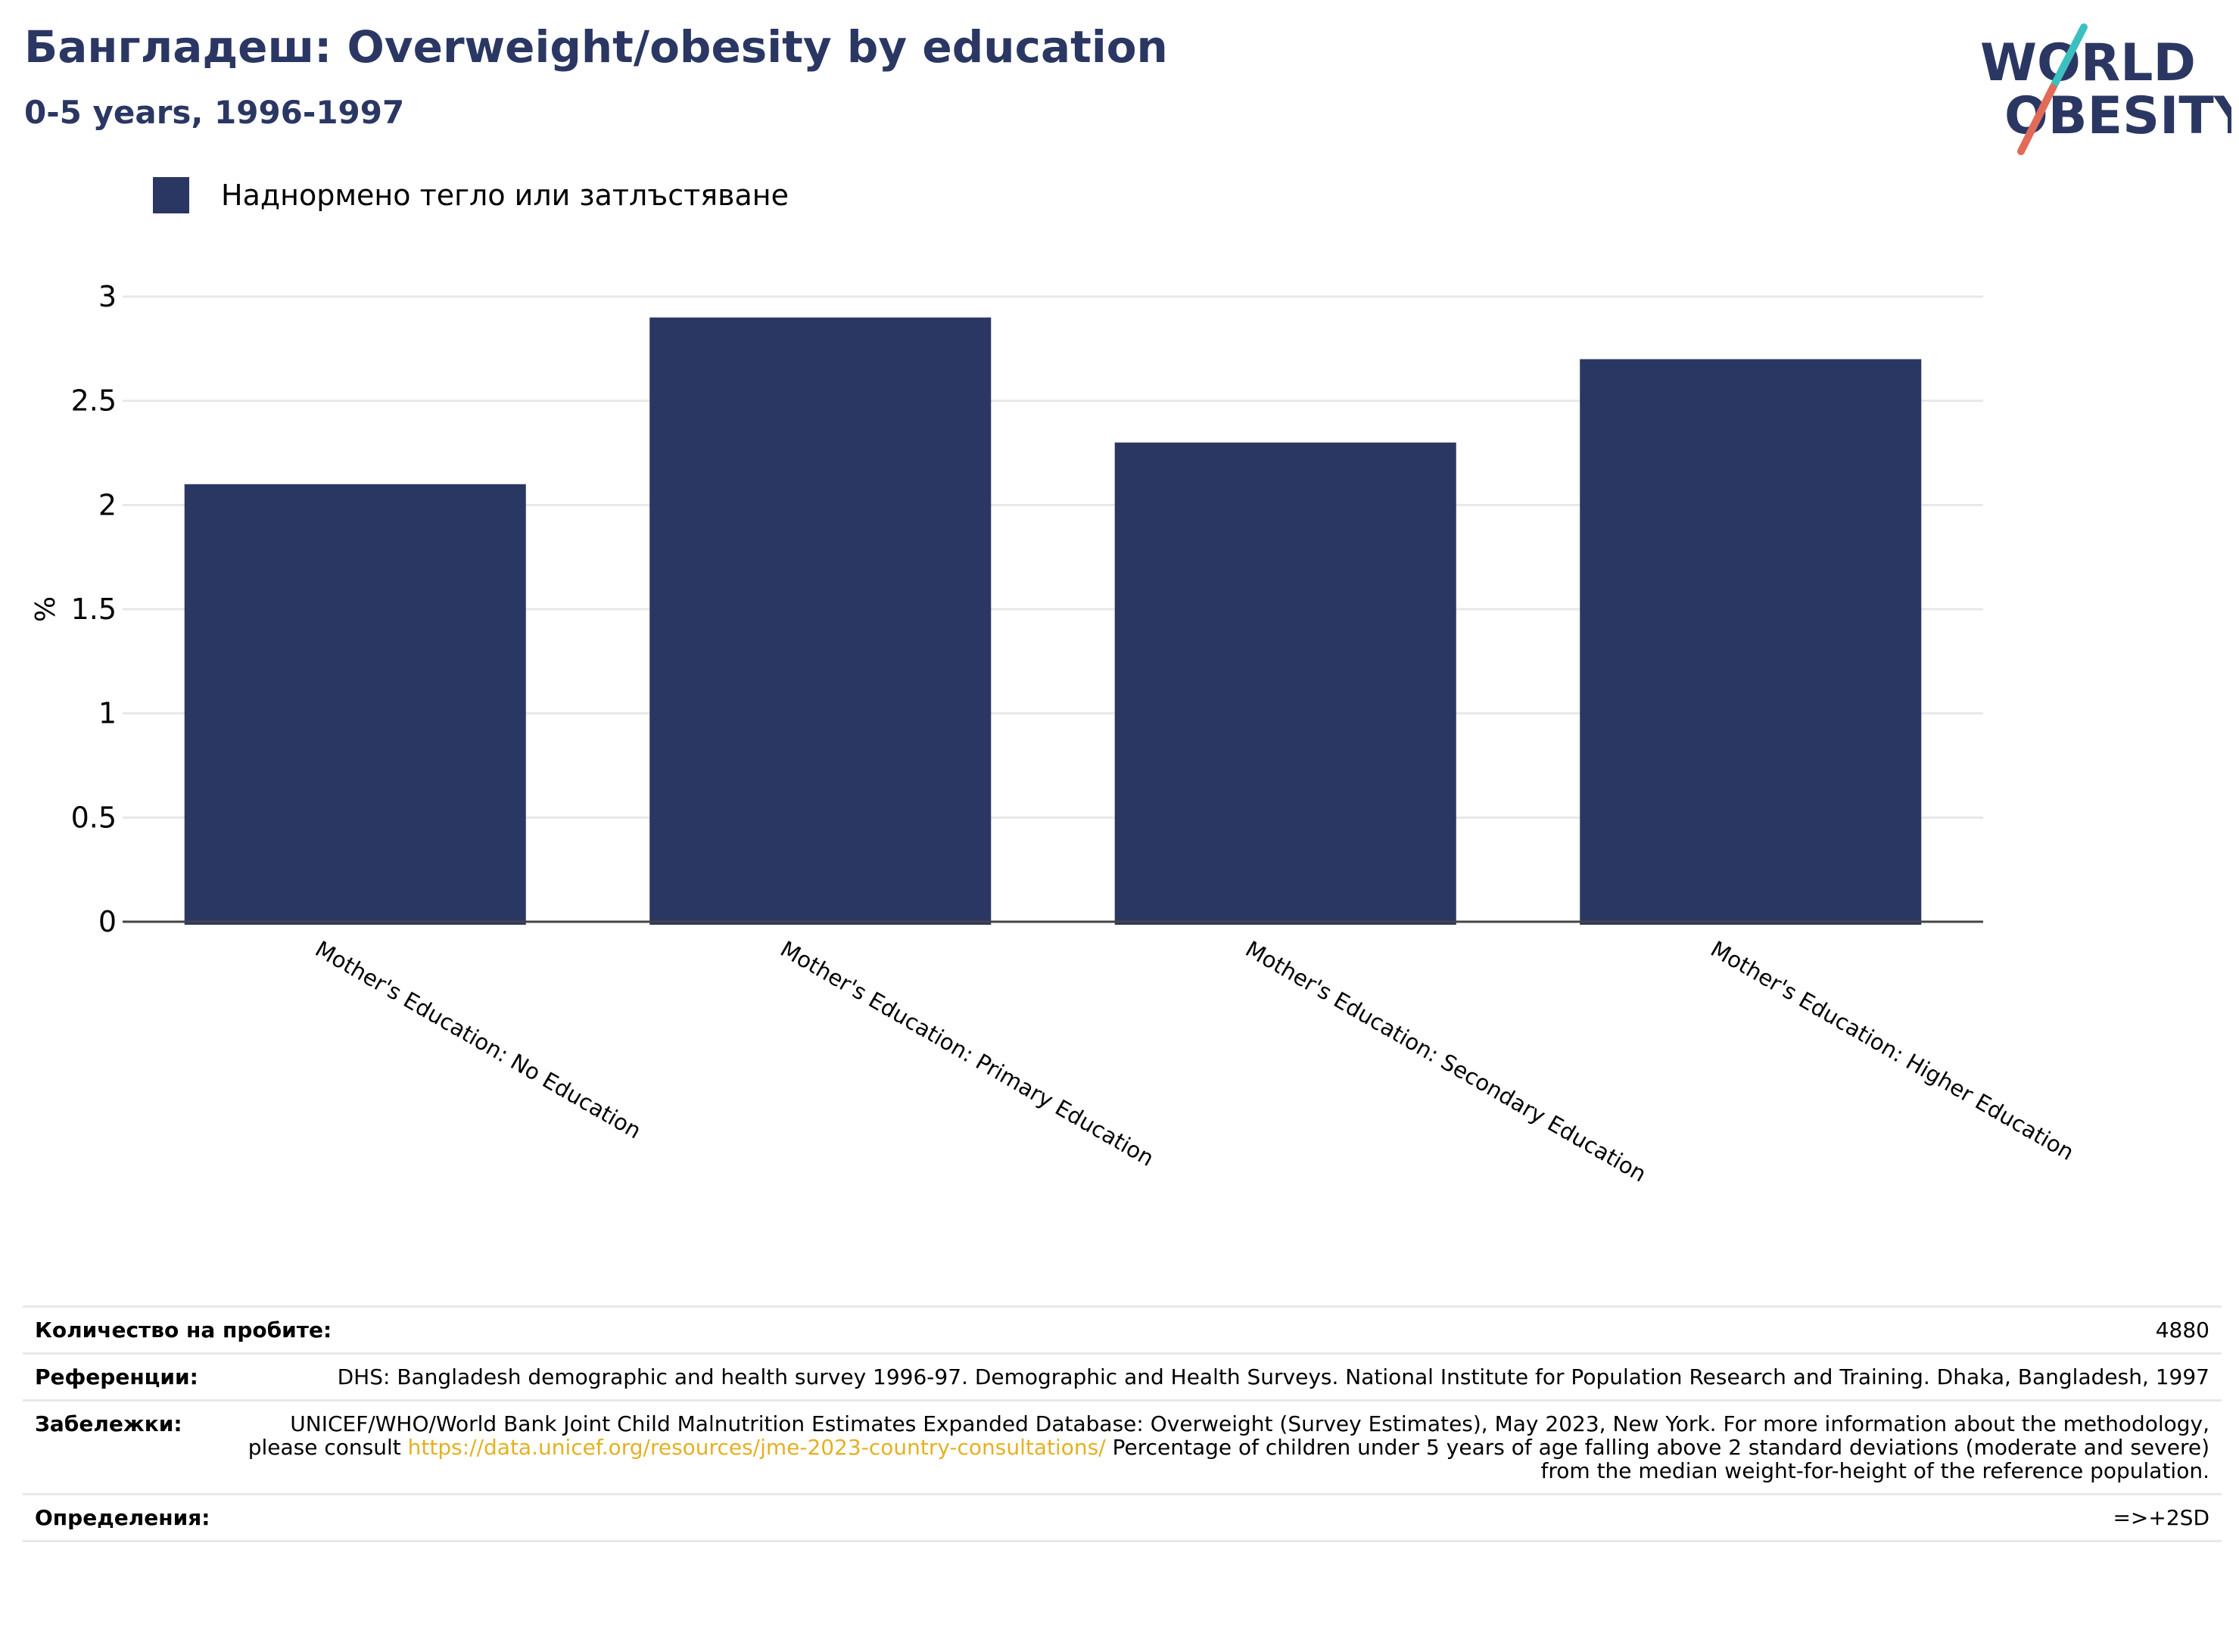  Describe the element at coordinates (479, 1040) in the screenshot. I see `x-tick-label: Mother's Education: No Education` at that location.